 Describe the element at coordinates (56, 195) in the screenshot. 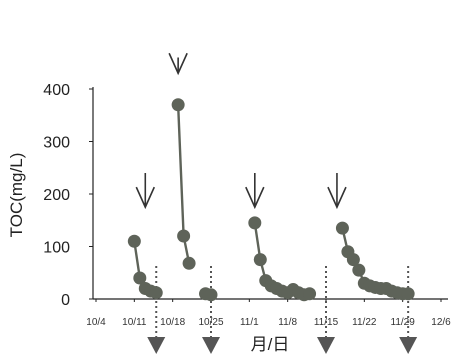

I see `y-tick-label: 200` at that location.